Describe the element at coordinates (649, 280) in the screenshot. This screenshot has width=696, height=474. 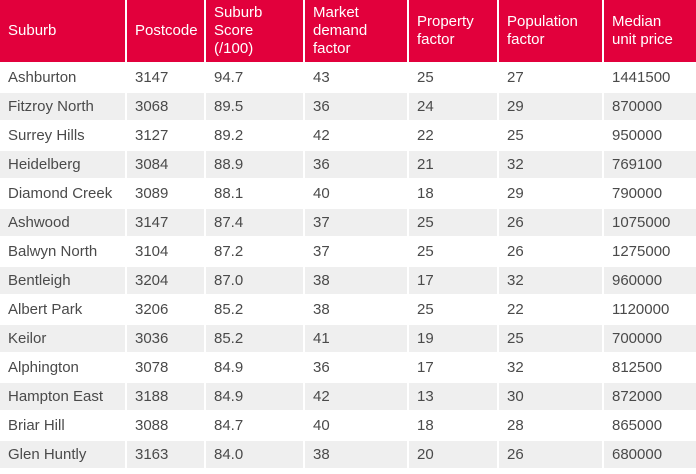
I see `table-cell: 960000` at that location.